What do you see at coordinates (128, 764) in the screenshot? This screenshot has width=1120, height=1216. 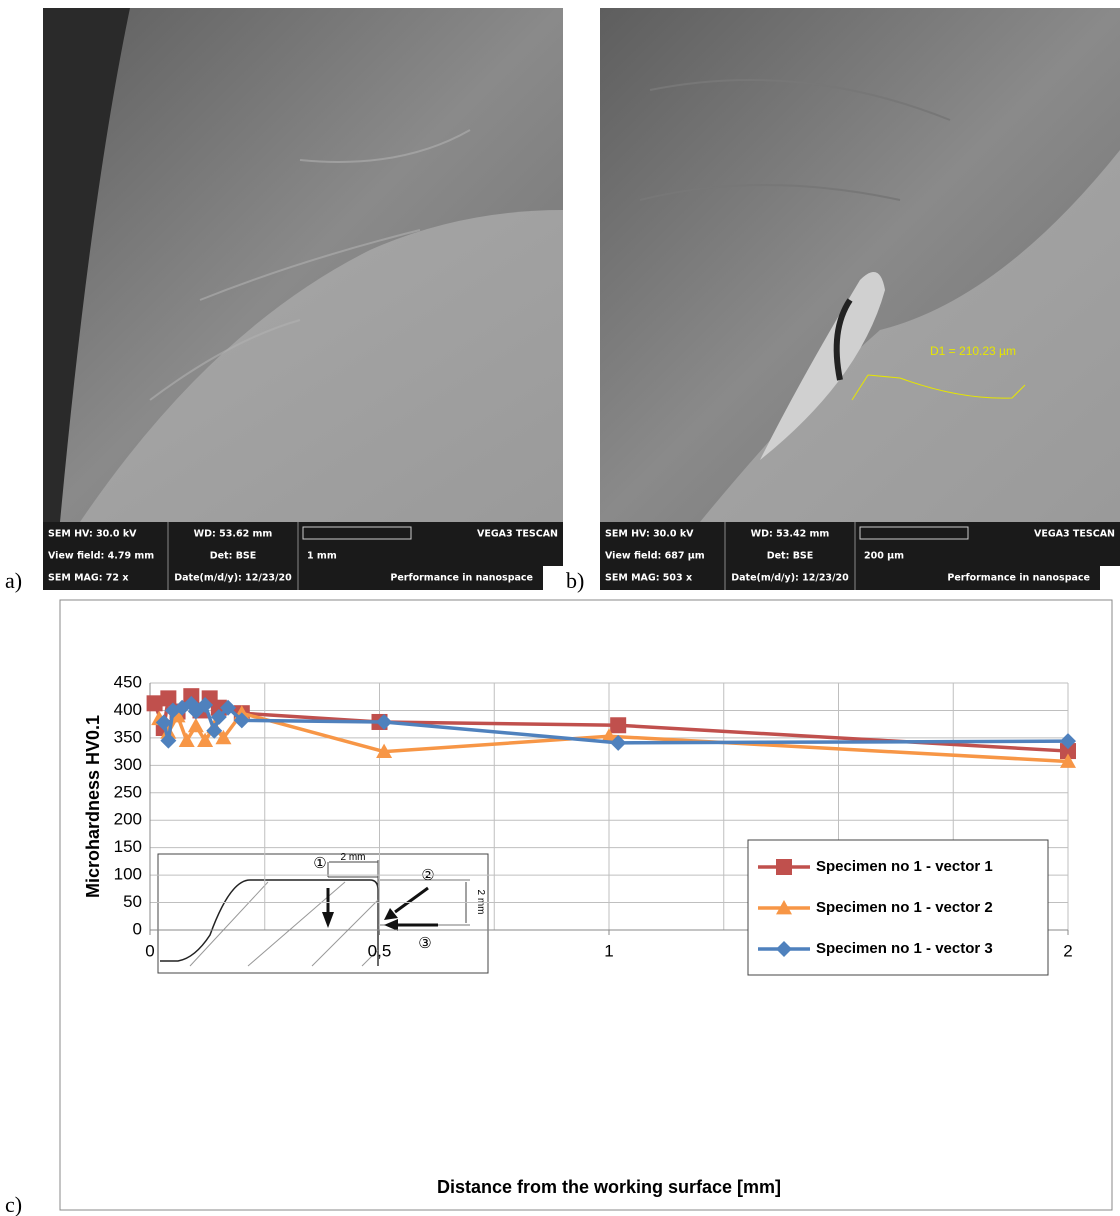 I see `y-tick-label: 300` at bounding box center [128, 764].